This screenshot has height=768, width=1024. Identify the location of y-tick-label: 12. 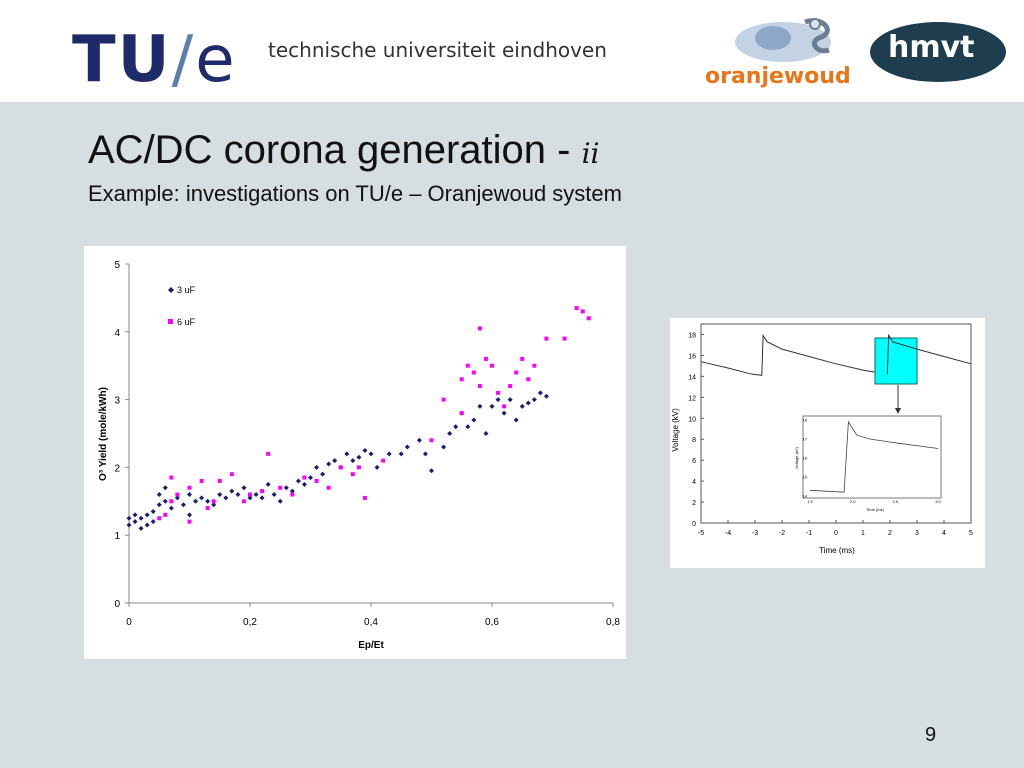
(692, 398).